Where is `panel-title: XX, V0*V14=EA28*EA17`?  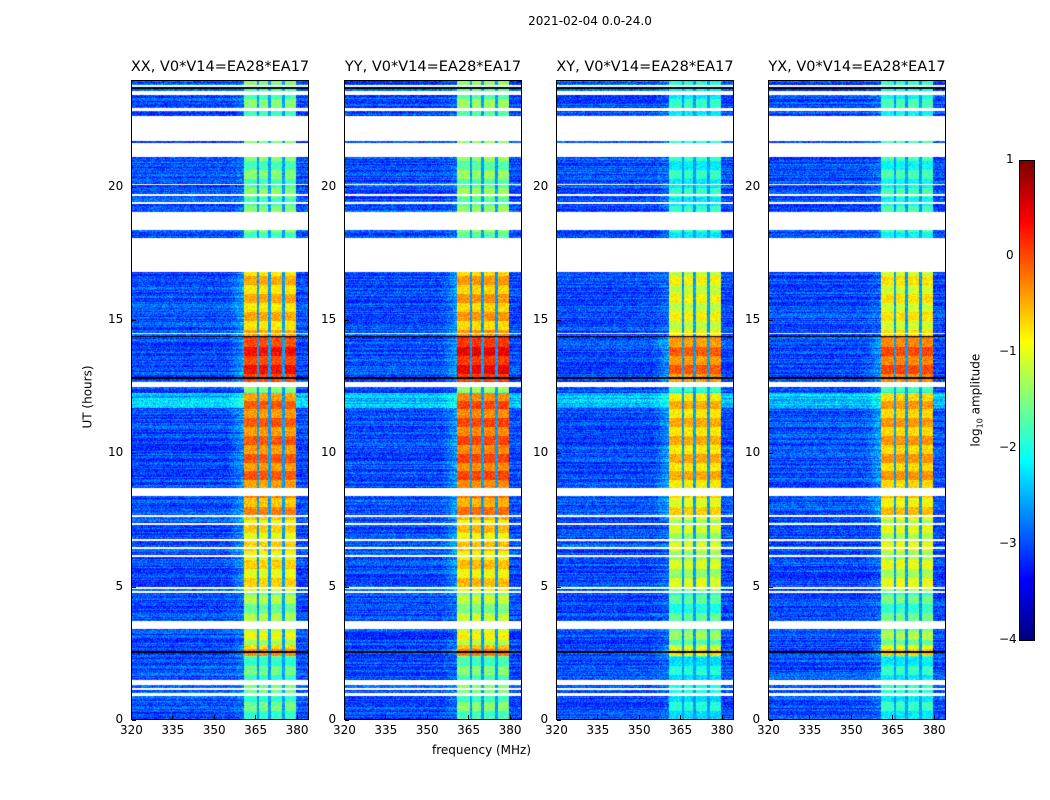 panel-title: XX, V0*V14=EA28*EA17 is located at coordinates (220, 67).